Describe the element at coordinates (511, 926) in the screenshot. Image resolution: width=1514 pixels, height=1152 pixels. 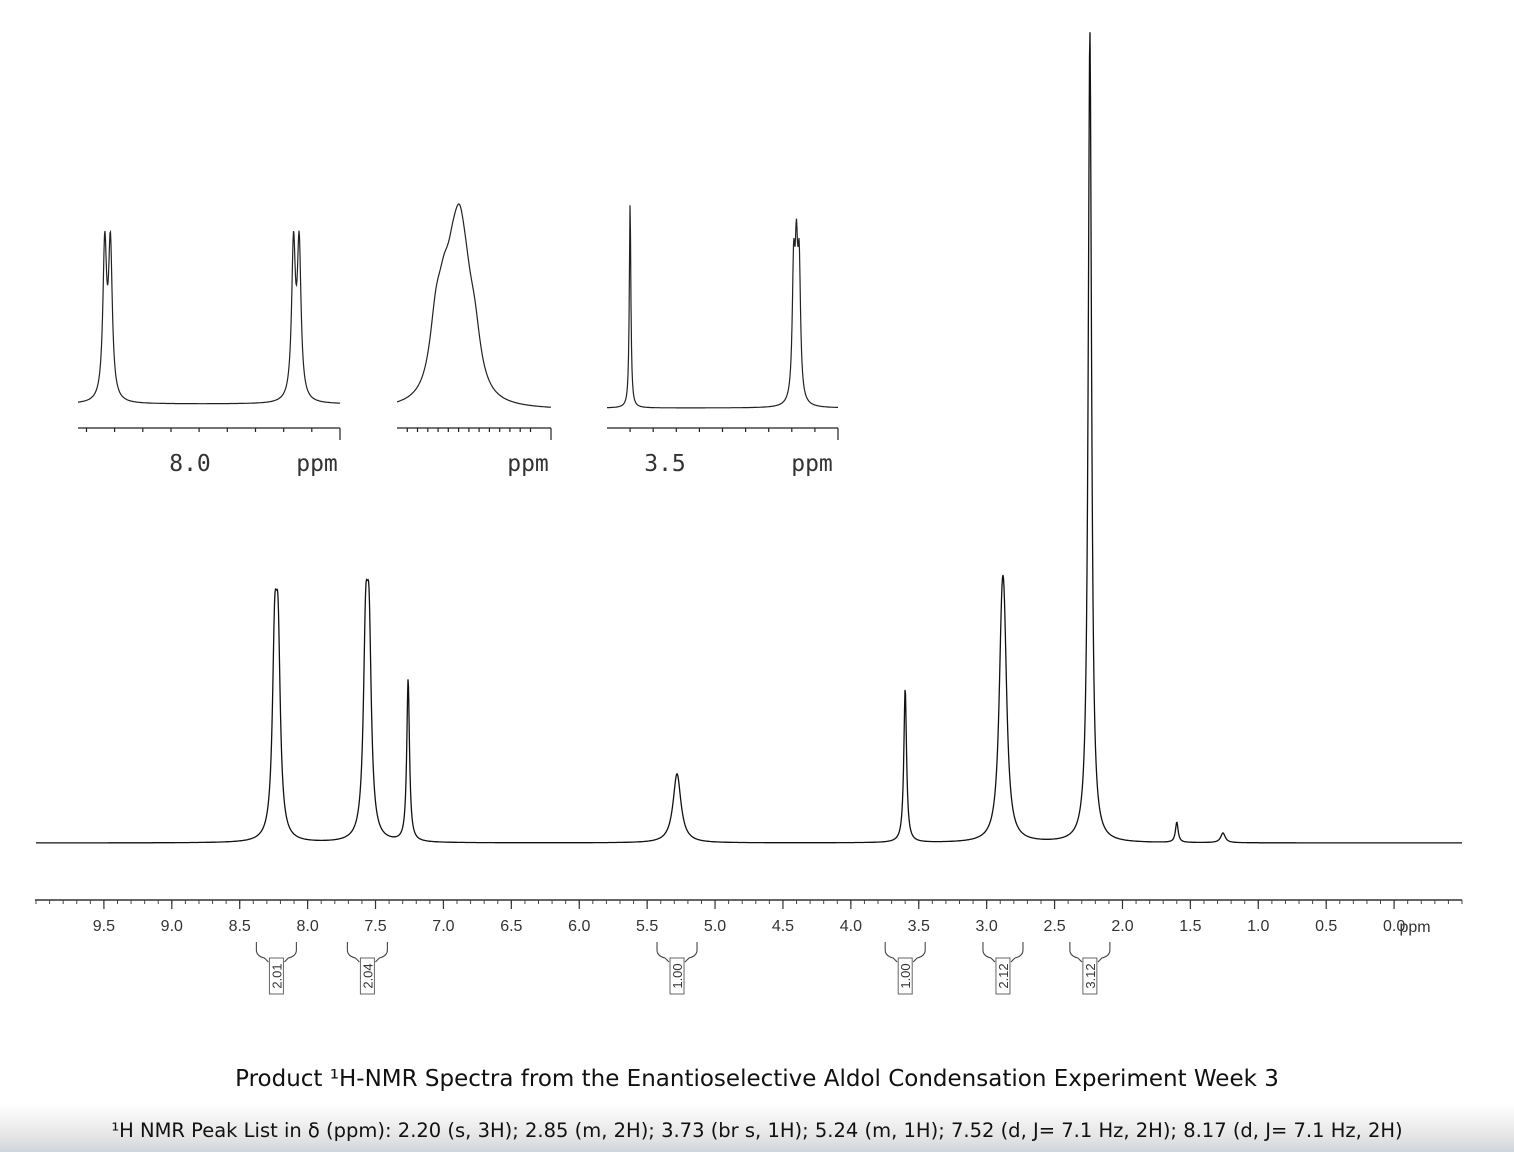
I see `x-tick-label: 6.5` at that location.